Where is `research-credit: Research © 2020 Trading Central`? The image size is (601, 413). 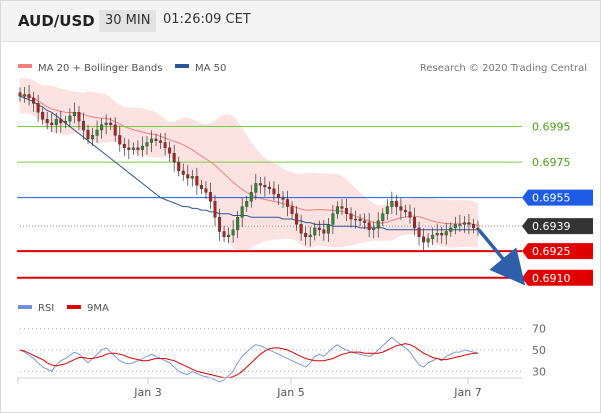
research-credit: Research © 2020 Trading Central is located at coordinates (503, 68).